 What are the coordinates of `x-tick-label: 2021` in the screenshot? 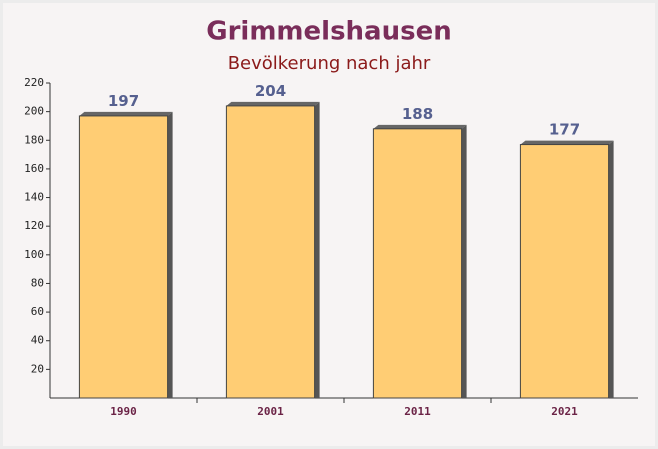 It's located at (564, 411).